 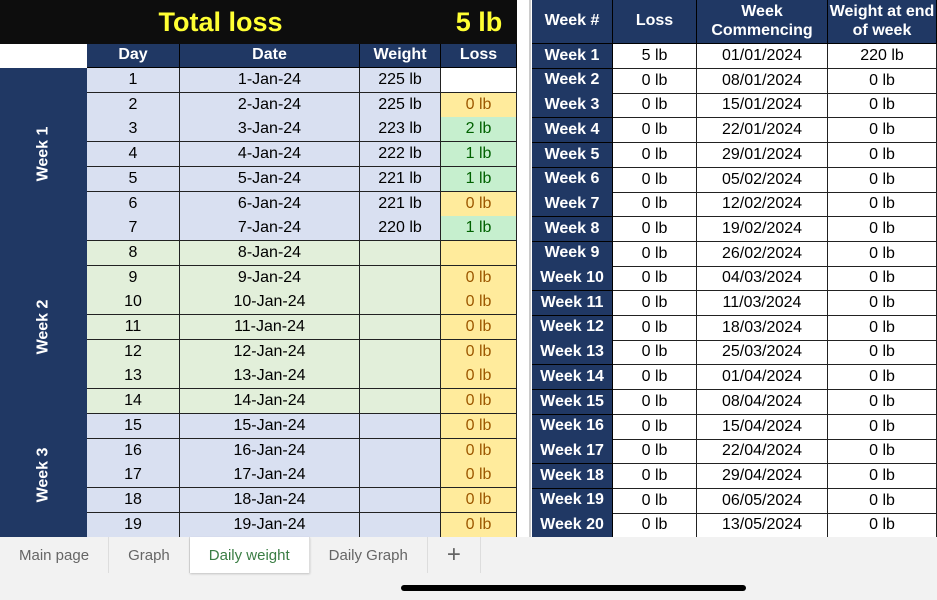 What do you see at coordinates (572, 452) in the screenshot?
I see `week-number: Week 17` at bounding box center [572, 452].